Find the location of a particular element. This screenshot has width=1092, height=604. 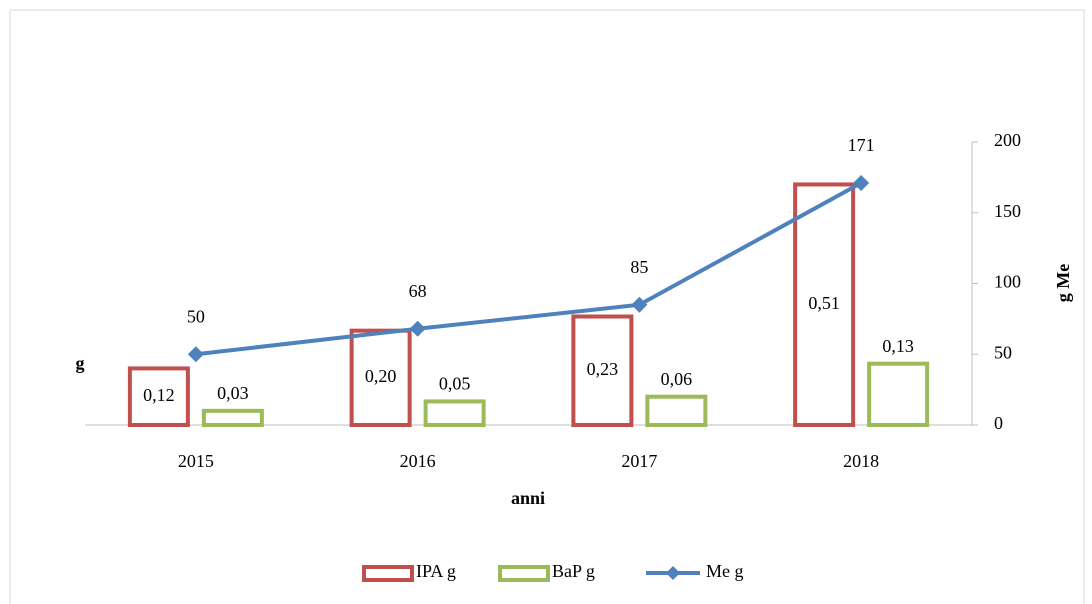

data-label: 85 is located at coordinates (639, 267).